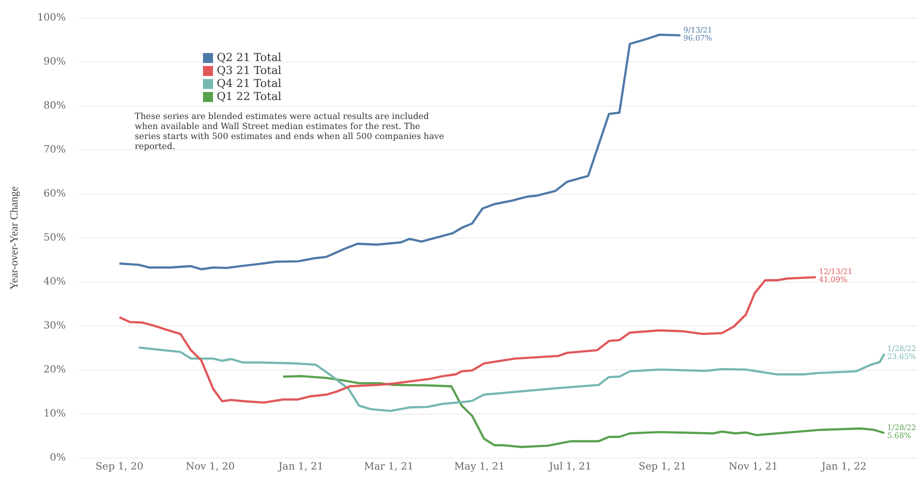 This screenshot has width=921, height=498. Describe the element at coordinates (210, 467) in the screenshot. I see `x-tick-label: Nov 1, 20` at that location.